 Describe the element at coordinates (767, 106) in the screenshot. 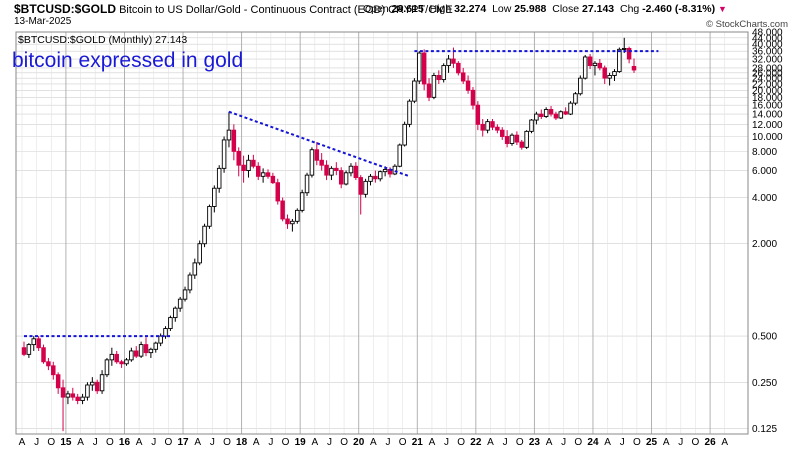

I see `y-tick-label: 16.000` at that location.